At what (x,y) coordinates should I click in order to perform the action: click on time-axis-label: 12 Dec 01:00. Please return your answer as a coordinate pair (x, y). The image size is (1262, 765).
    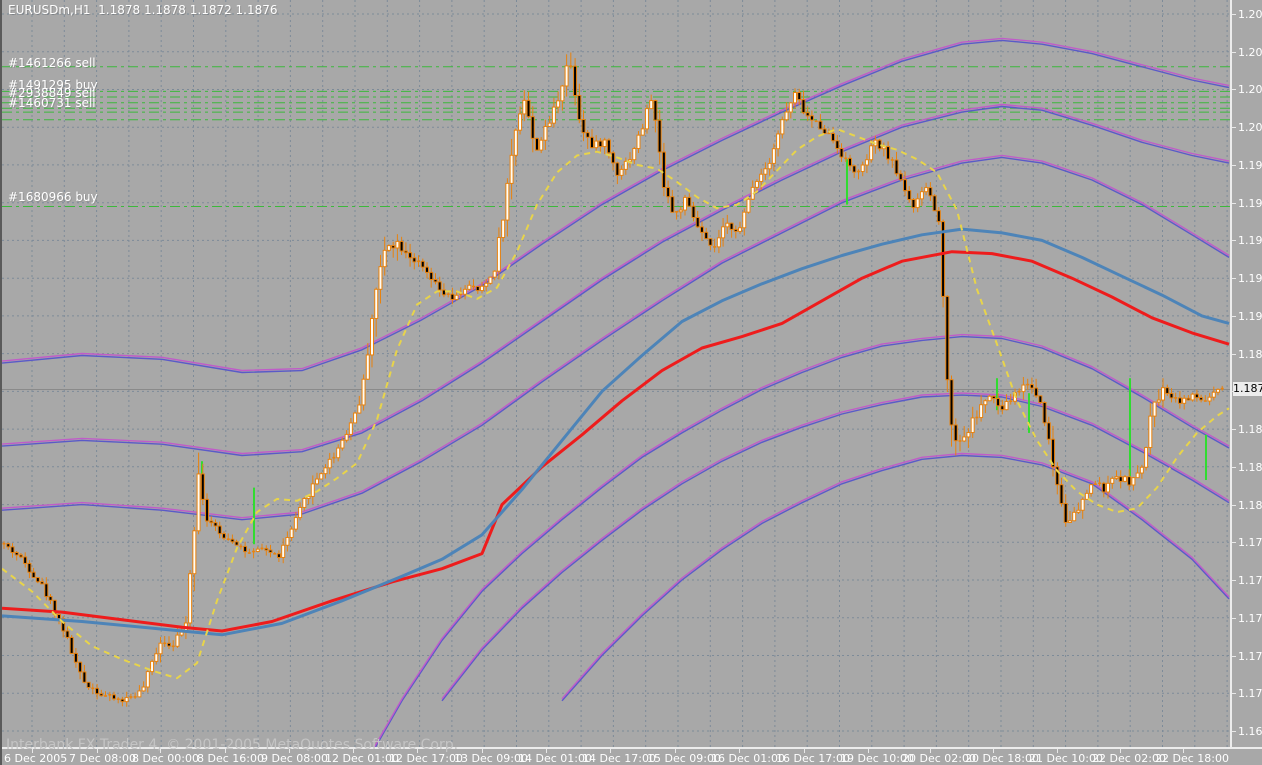
    Looking at the image, I should click on (362, 758).